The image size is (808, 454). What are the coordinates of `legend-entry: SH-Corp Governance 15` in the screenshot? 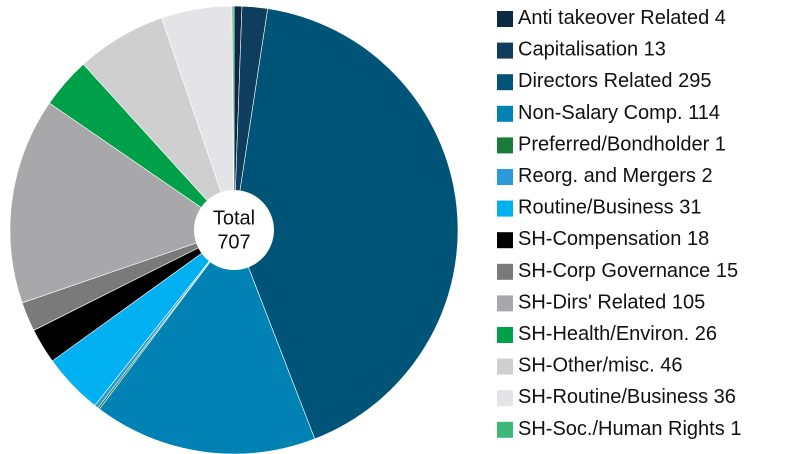 It's located at (628, 271).